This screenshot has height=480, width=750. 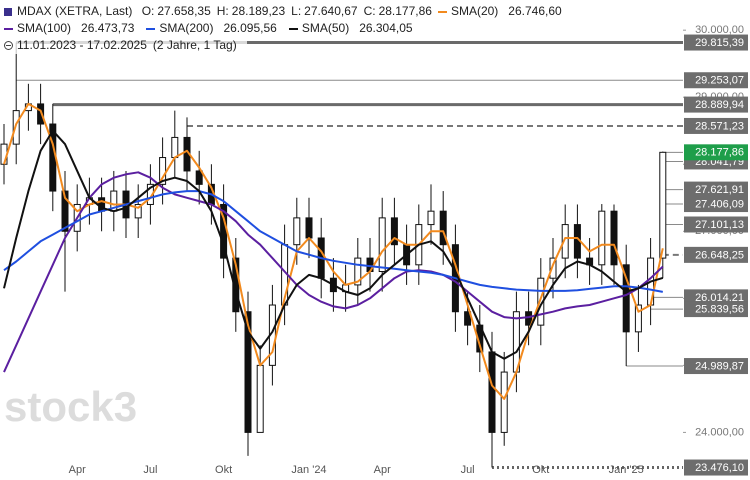 I want to click on period: (2 Jahre, 1 Tag), so click(x=194, y=45).